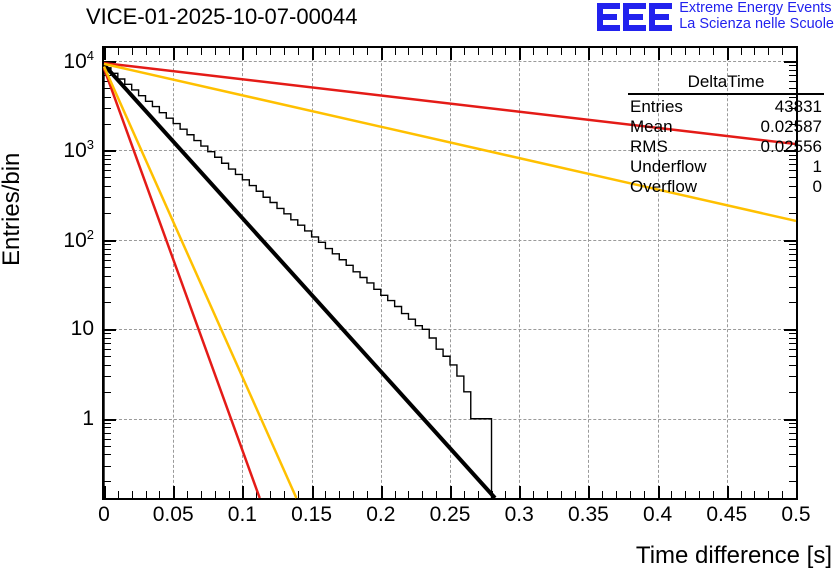  I want to click on x-axis-tick-label: 0, so click(104, 514).